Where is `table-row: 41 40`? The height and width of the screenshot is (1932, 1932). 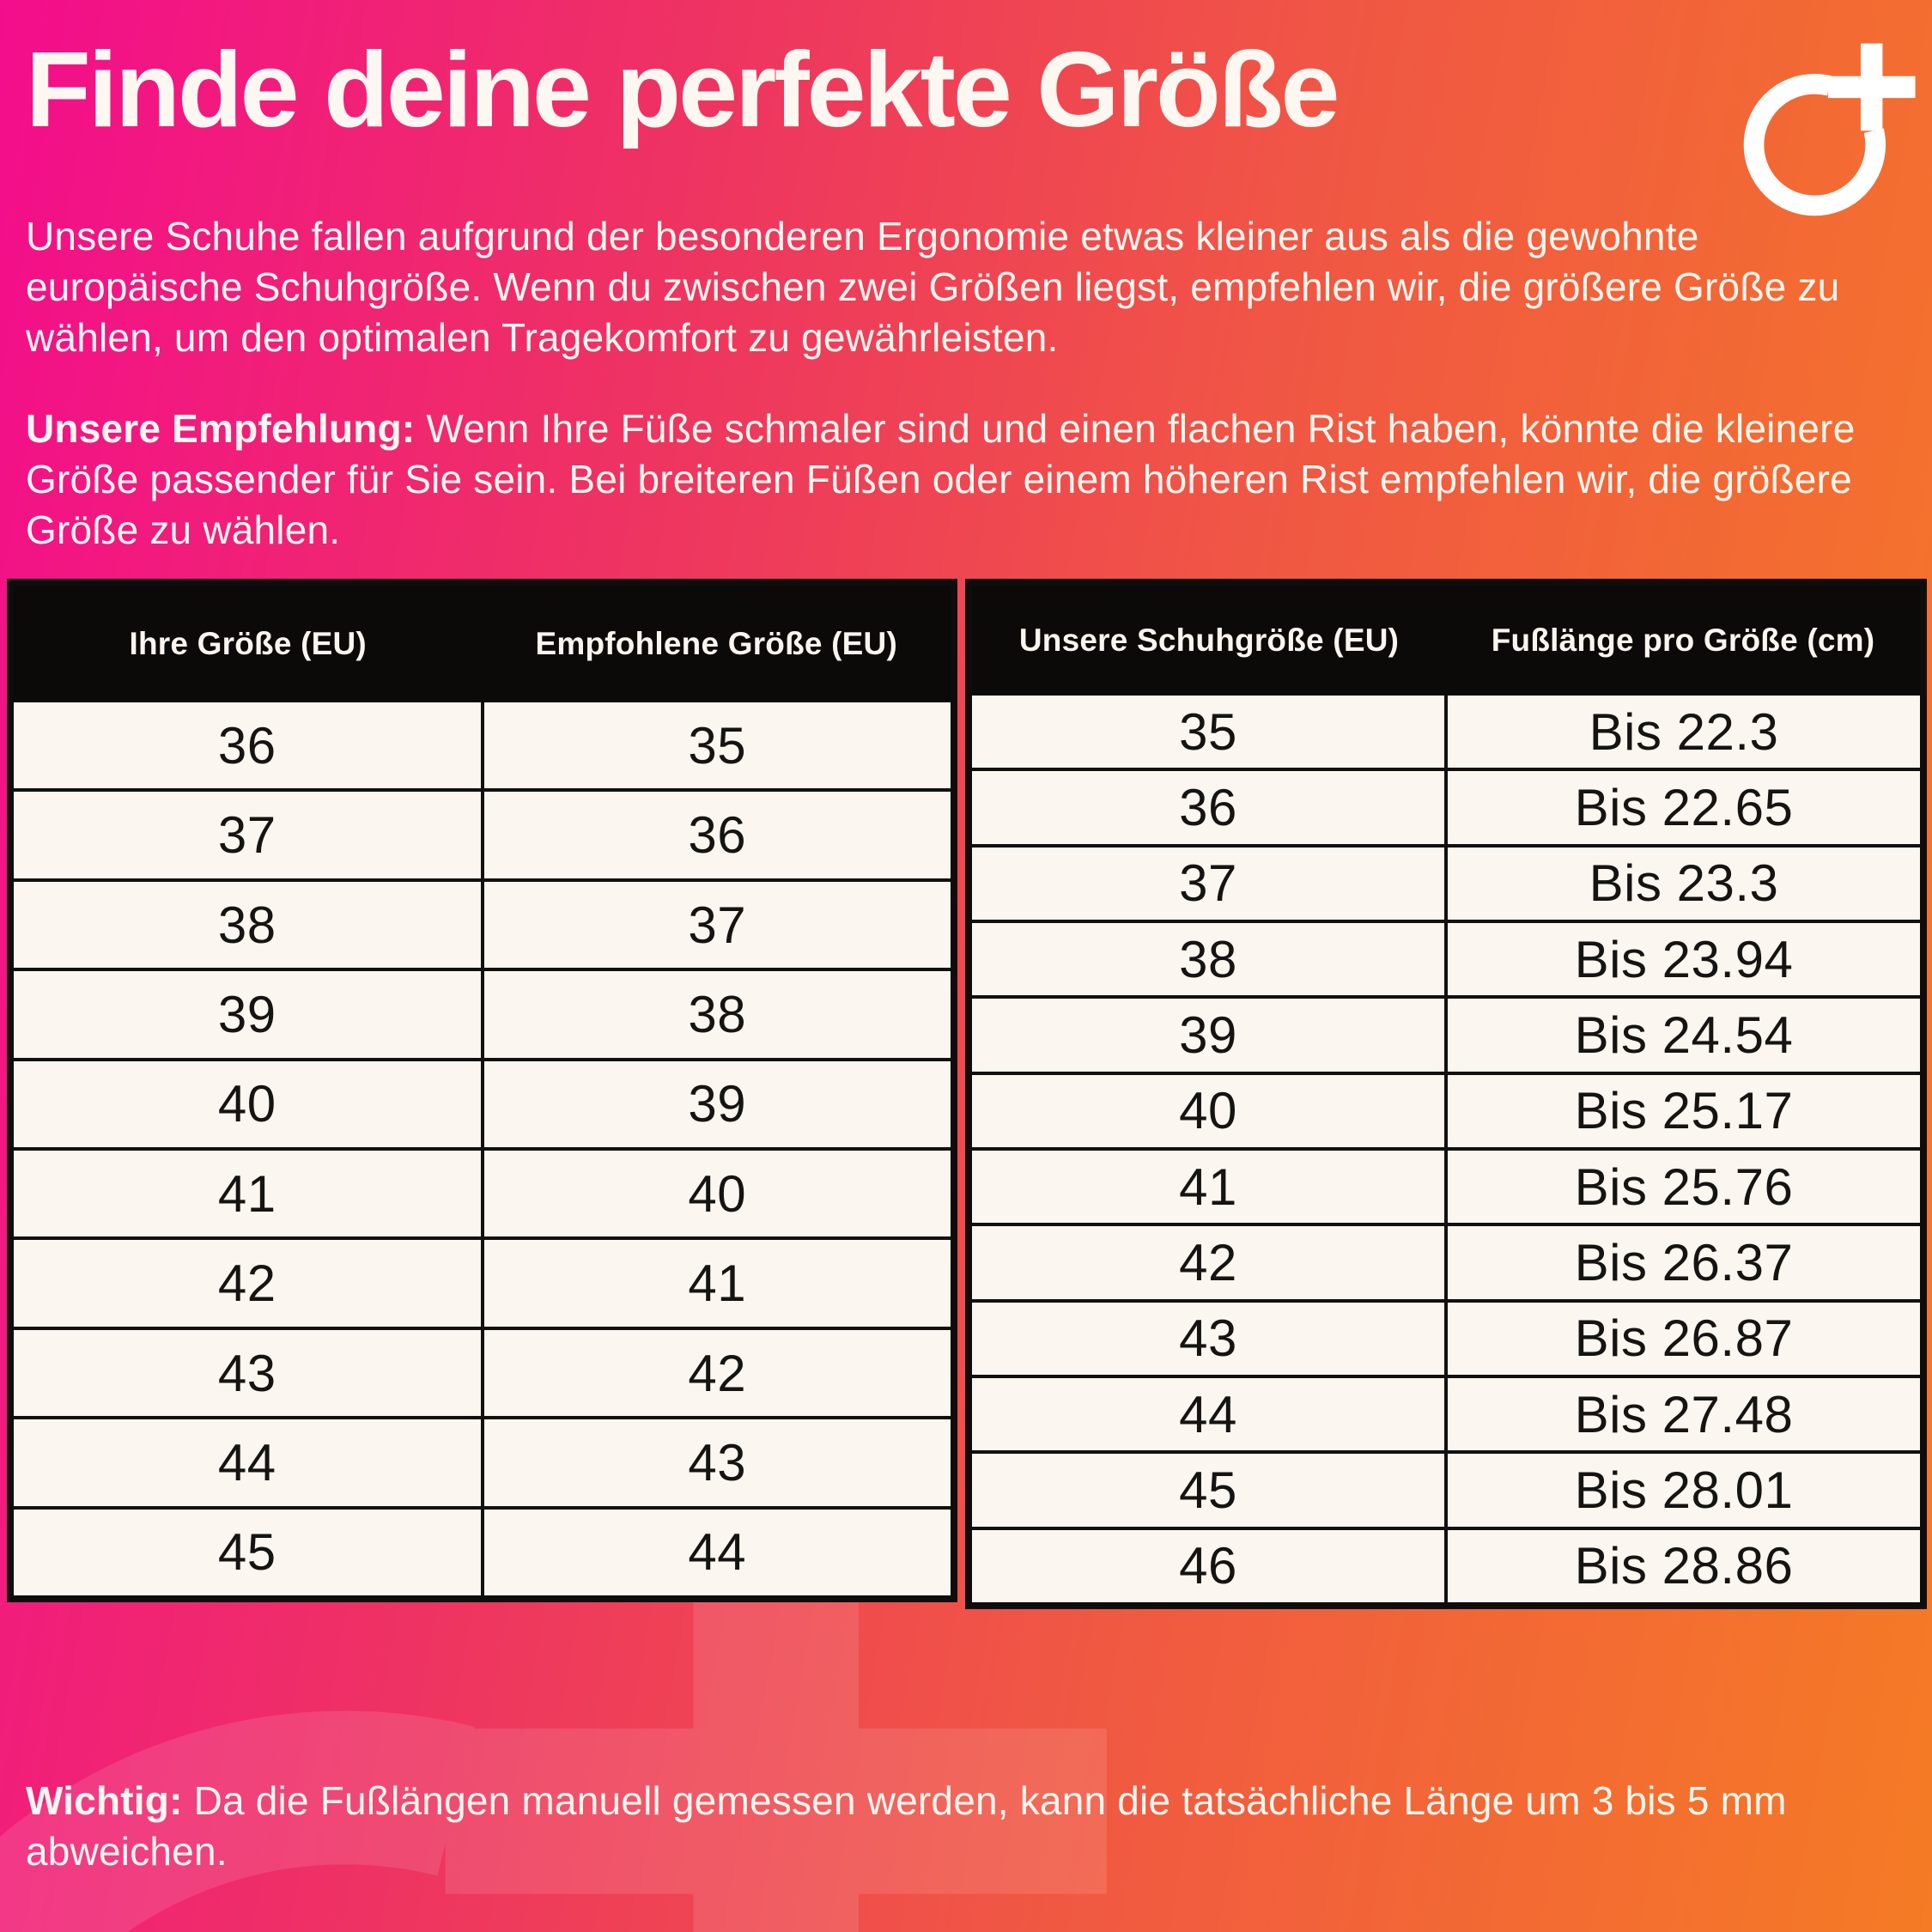 table-row: 41 40 is located at coordinates (483, 1192).